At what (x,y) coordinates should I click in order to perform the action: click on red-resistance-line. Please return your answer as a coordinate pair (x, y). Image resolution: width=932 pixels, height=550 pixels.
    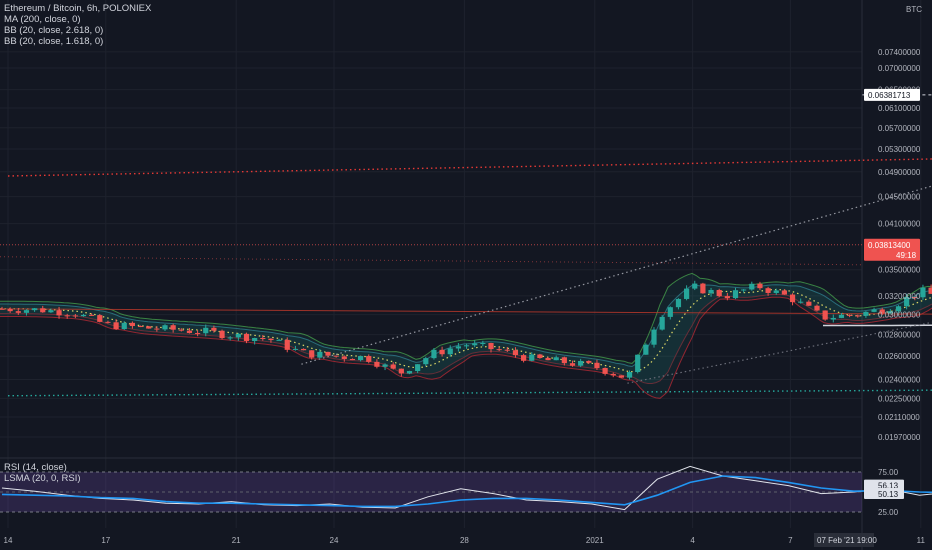
    Looking at the image, I should click on (469, 167).